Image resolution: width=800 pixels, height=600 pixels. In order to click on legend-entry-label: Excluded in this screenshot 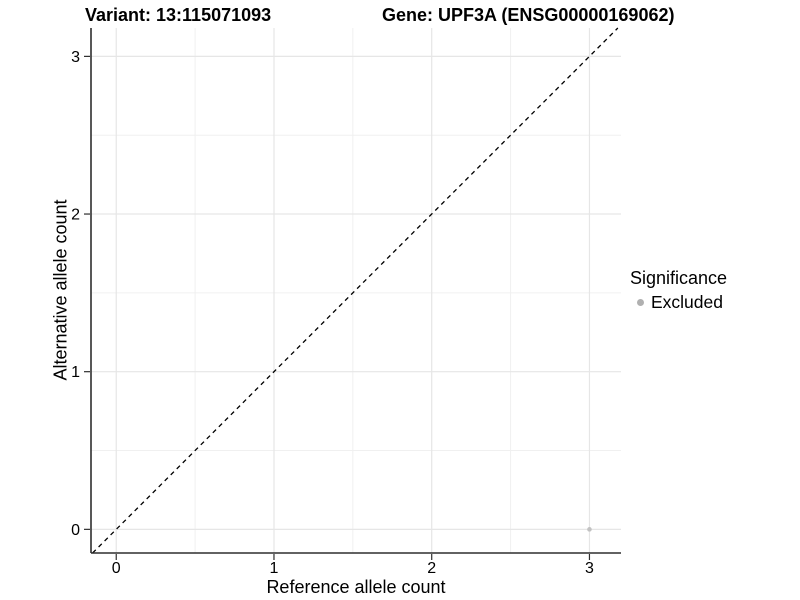, I will do `click(687, 301)`.